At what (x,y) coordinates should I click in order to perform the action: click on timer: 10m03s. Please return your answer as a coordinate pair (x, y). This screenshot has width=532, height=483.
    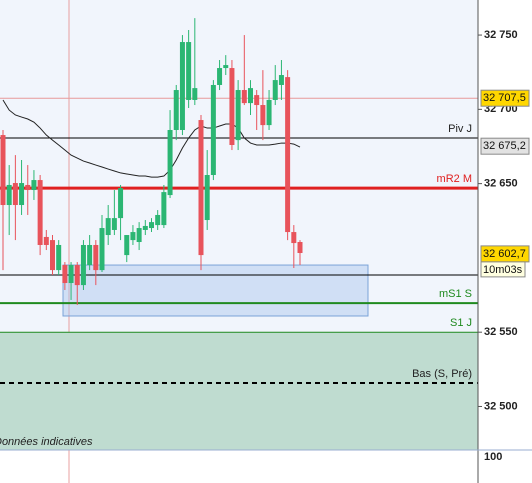
    Looking at the image, I should click on (503, 270).